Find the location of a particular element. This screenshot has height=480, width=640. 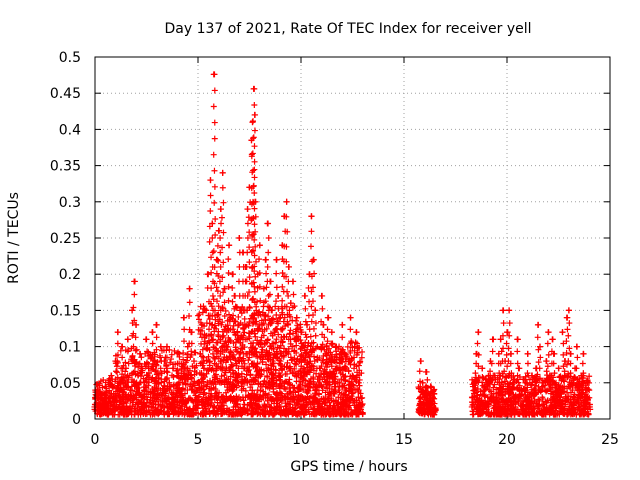

x-tick-label: 25 is located at coordinates (610, 440).